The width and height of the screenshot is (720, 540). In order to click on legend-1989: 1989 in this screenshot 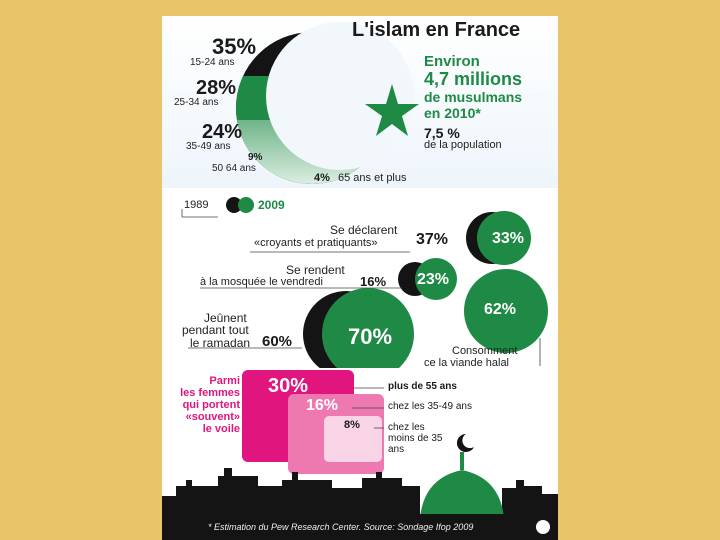, I will do `click(196, 205)`.